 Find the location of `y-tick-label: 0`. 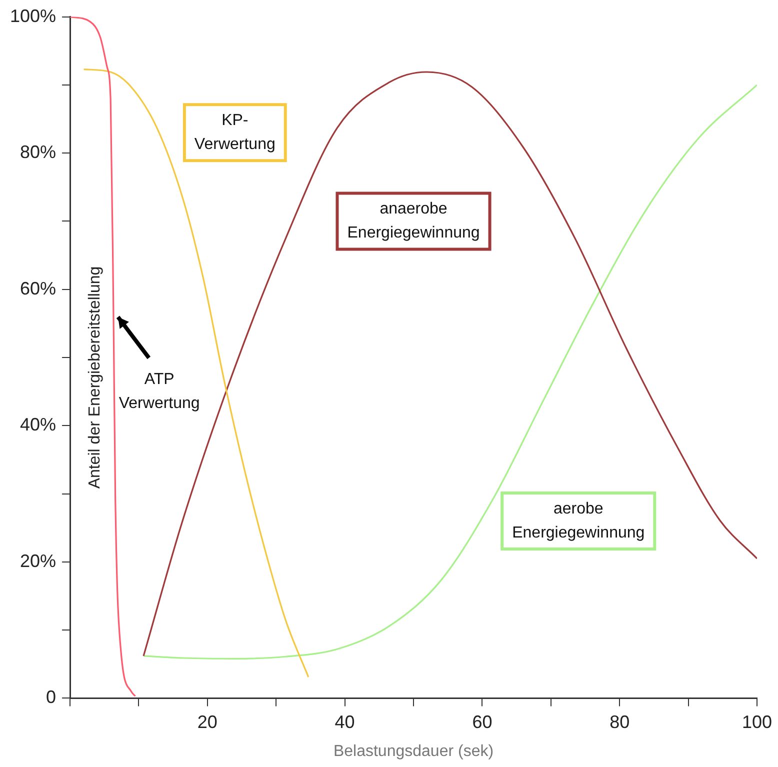

y-tick-label: 0 is located at coordinates (51, 697).